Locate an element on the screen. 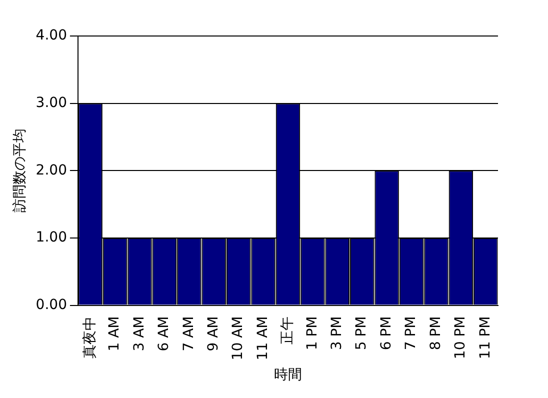 This screenshot has width=548, height=398. x-tick-label: 3 PM is located at coordinates (337, 333).